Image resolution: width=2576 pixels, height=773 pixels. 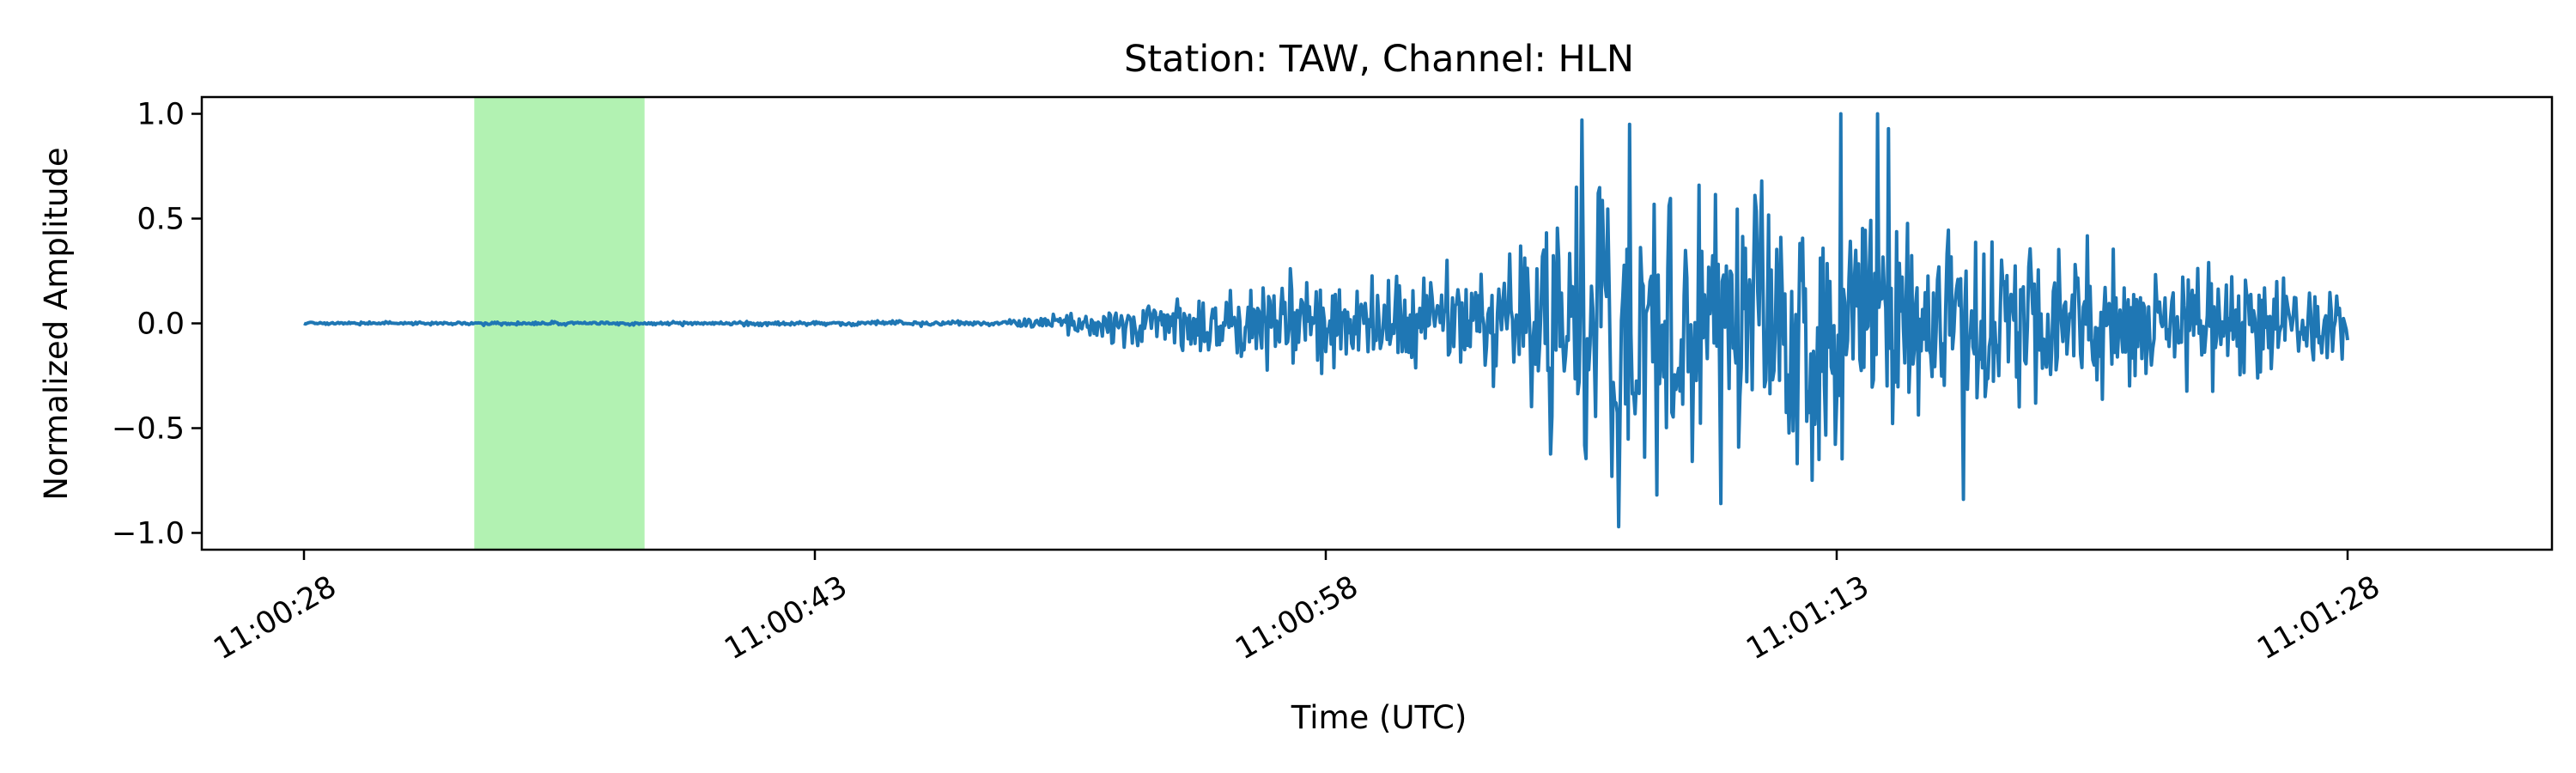 I want to click on y-tick-label: −0.5, so click(x=148, y=428).